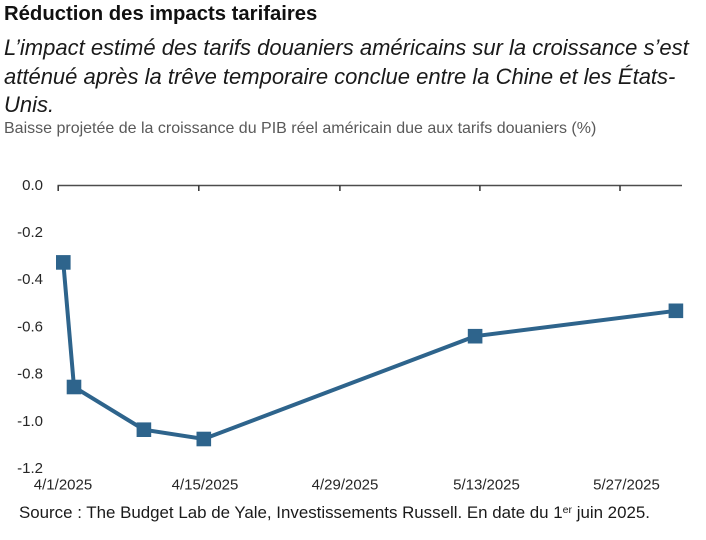  I want to click on svg-text: -1.2, so click(30, 468).